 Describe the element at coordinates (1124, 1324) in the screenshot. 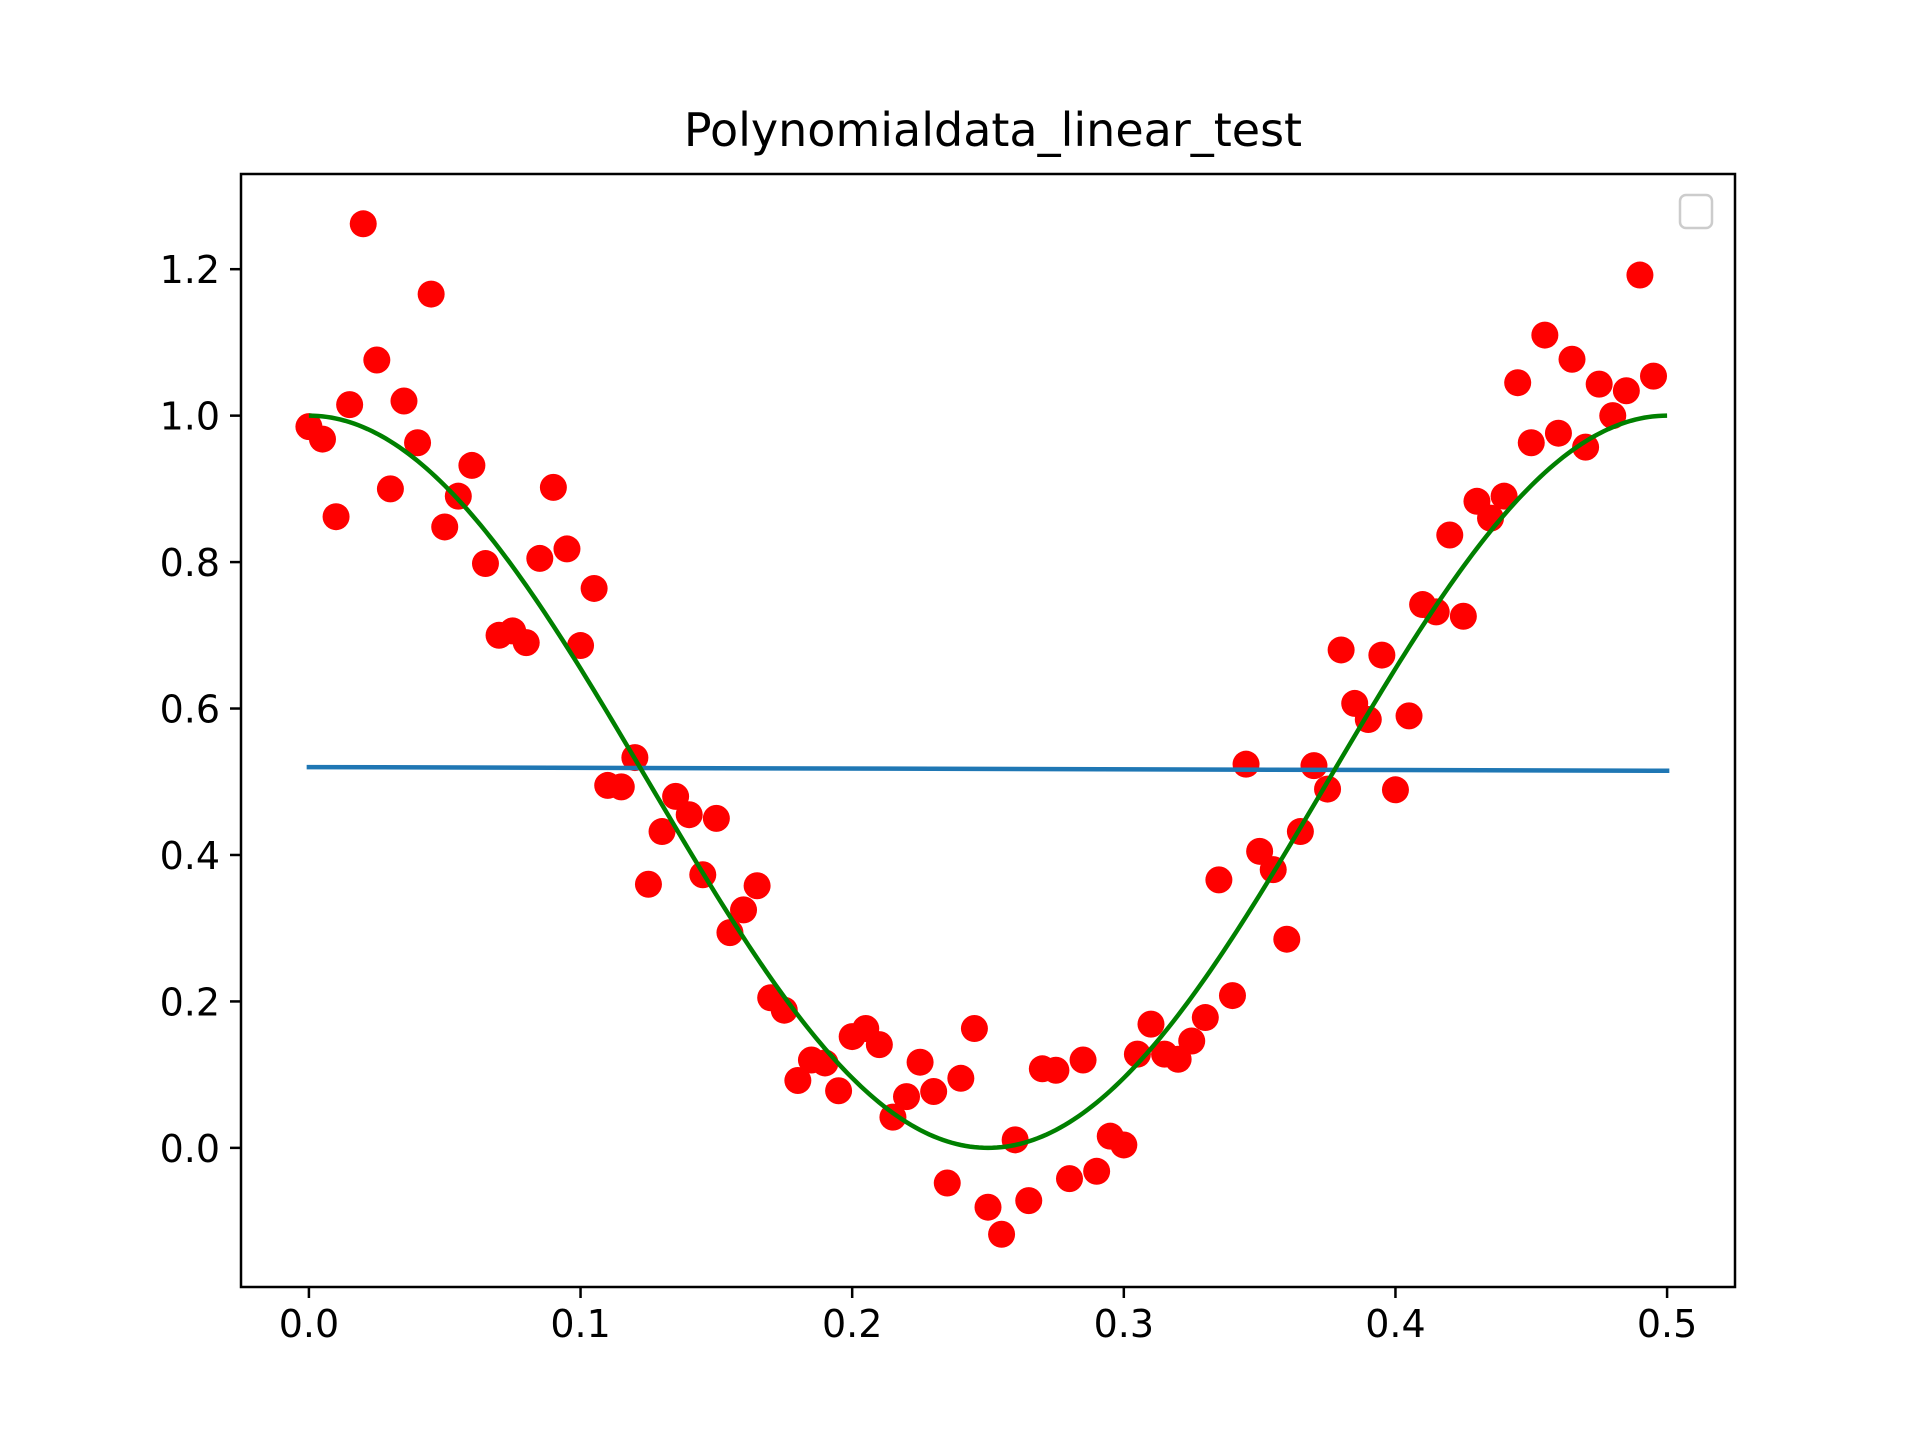

I see `x-tick-label-3: 0.3` at that location.